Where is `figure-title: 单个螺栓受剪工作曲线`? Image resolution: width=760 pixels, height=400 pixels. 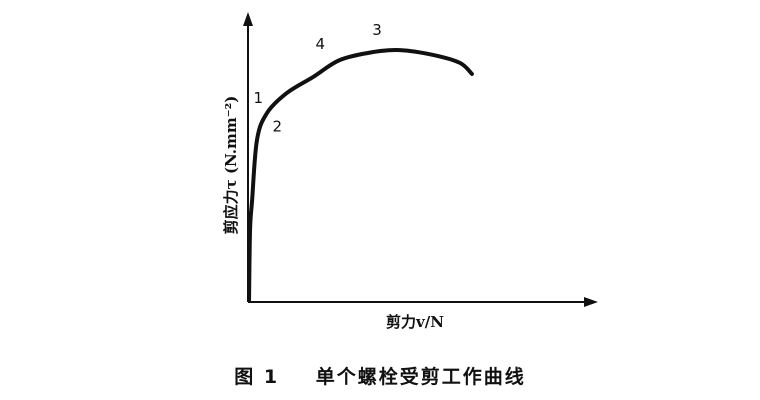 figure-title: 单个螺栓受剪工作曲线 is located at coordinates (420, 377).